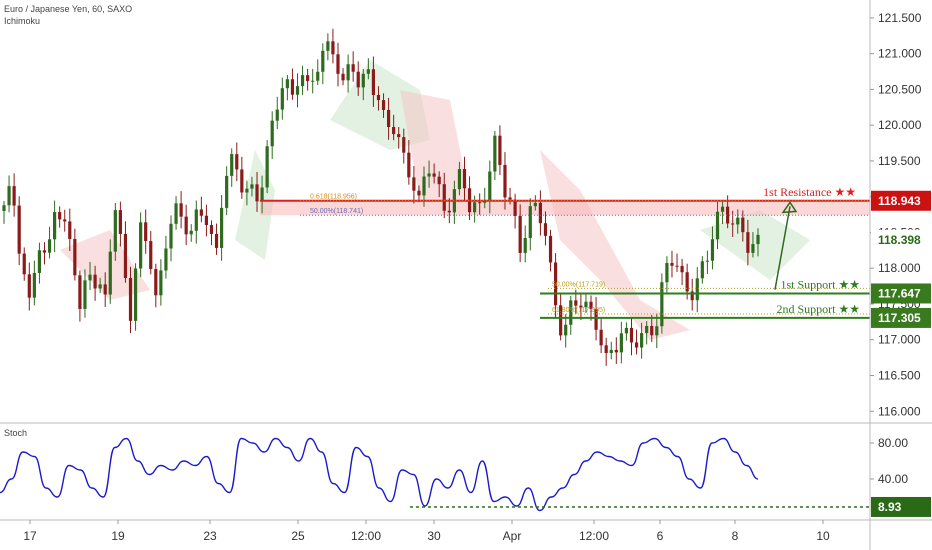 The height and width of the screenshot is (550, 932). What do you see at coordinates (379, 474) in the screenshot?
I see `stoch-line` at bounding box center [379, 474].